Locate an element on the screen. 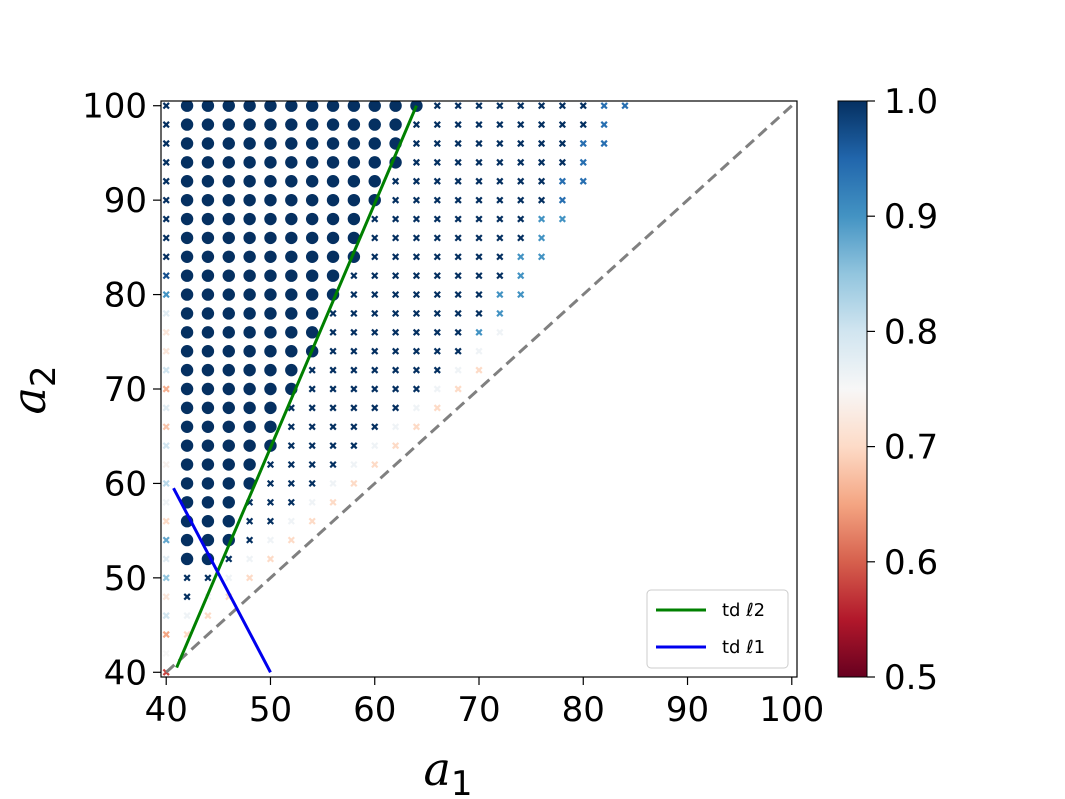  colorbar-tick-label: 1.0 is located at coordinates (911, 102).